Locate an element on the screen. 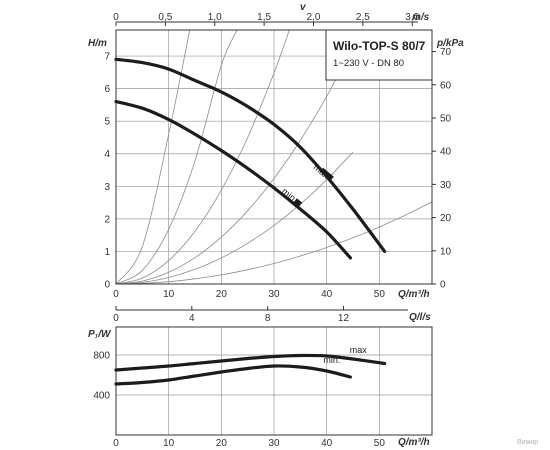 Image resolution: width=550 pixels, height=450 pixels. bottom-plot-frame is located at coordinates (274, 381).